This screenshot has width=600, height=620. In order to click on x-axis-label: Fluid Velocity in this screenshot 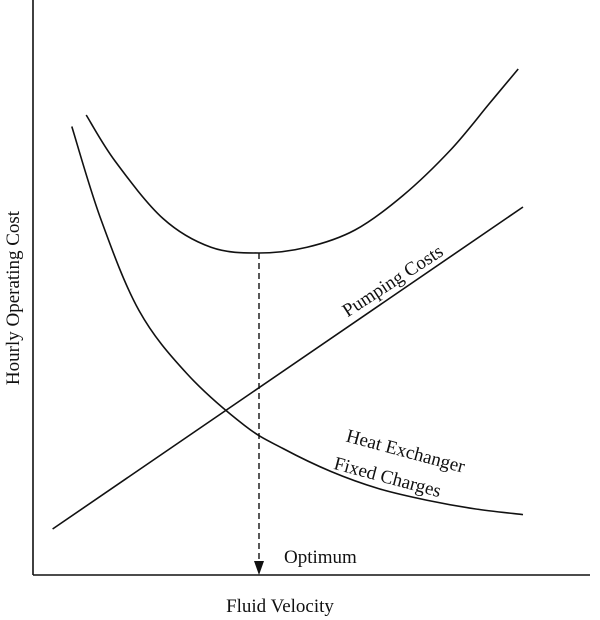, I will do `click(280, 606)`.